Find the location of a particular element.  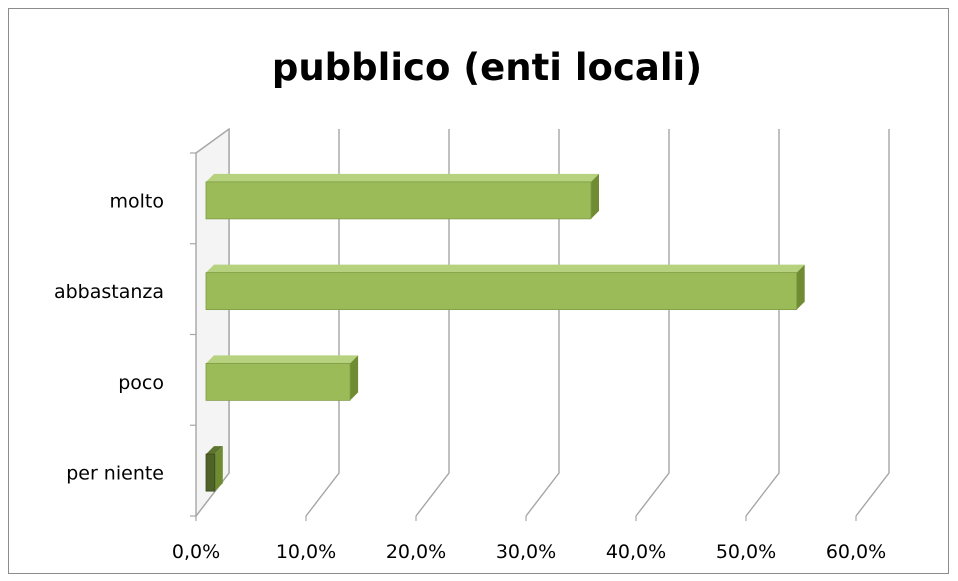

x-axis-tick-labels: 0,0% 10,0% 20,0% 30,0% 40,0% 50,0% 60,0% is located at coordinates (529, 552).